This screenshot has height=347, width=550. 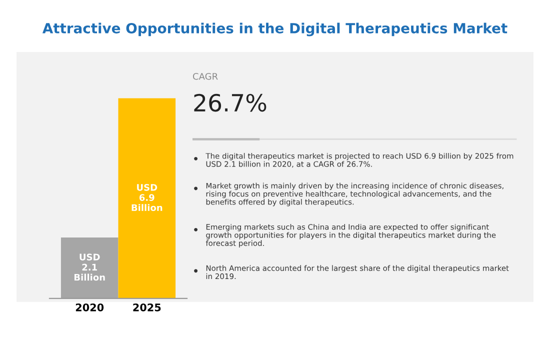 What do you see at coordinates (90, 307) in the screenshot?
I see `x-tick-label: 2020` at bounding box center [90, 307].